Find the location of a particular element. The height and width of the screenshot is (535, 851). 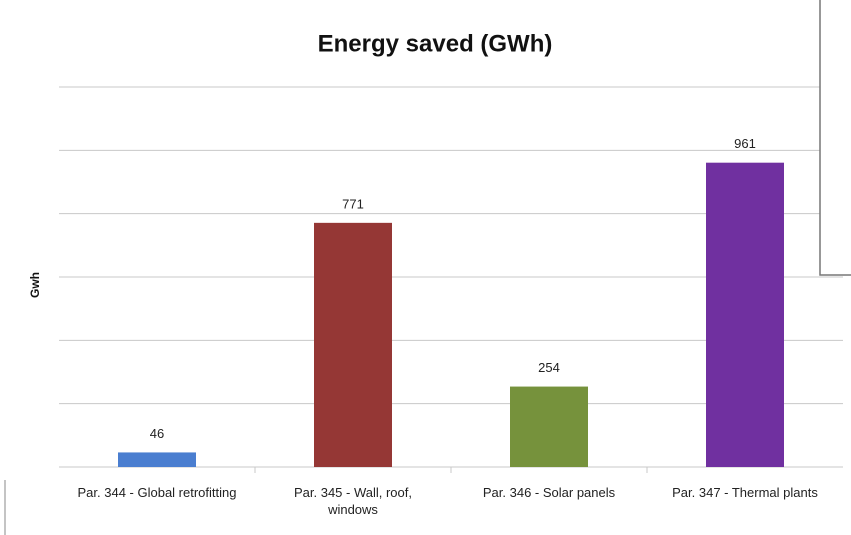

y-axis-label: Gwh is located at coordinates (35, 285).